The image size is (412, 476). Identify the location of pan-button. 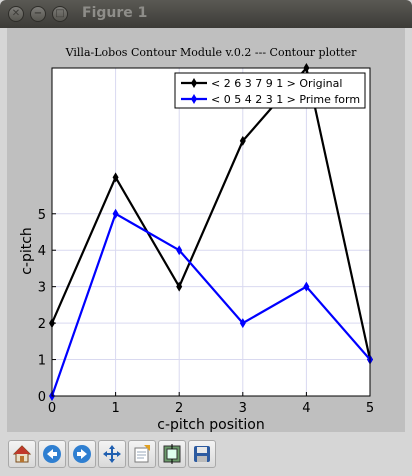
(112, 454).